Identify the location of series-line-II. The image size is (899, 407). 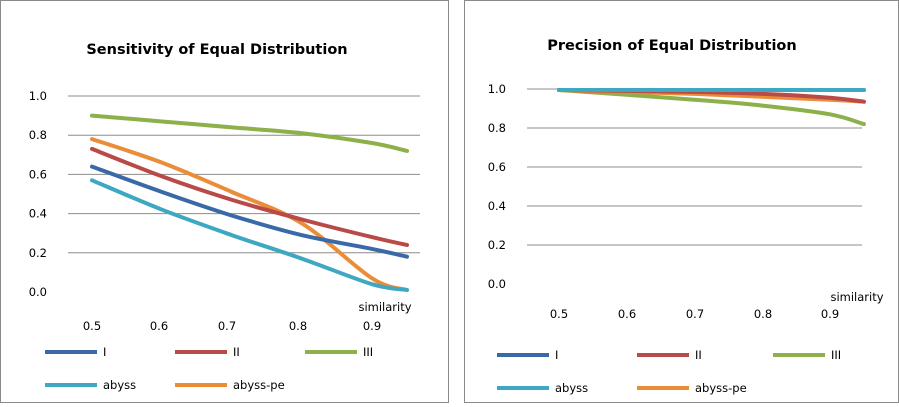
(249, 196).